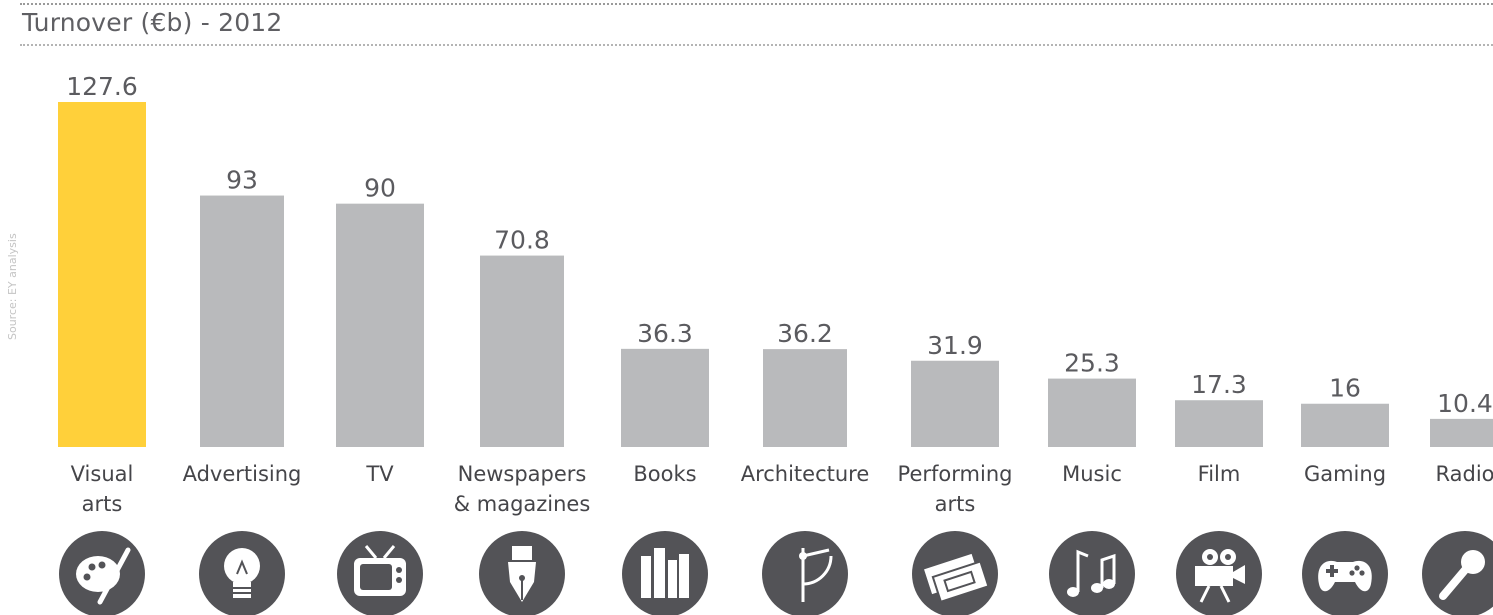 The image size is (1493, 615). What do you see at coordinates (380, 573) in the screenshot?
I see `tv-icon` at bounding box center [380, 573].